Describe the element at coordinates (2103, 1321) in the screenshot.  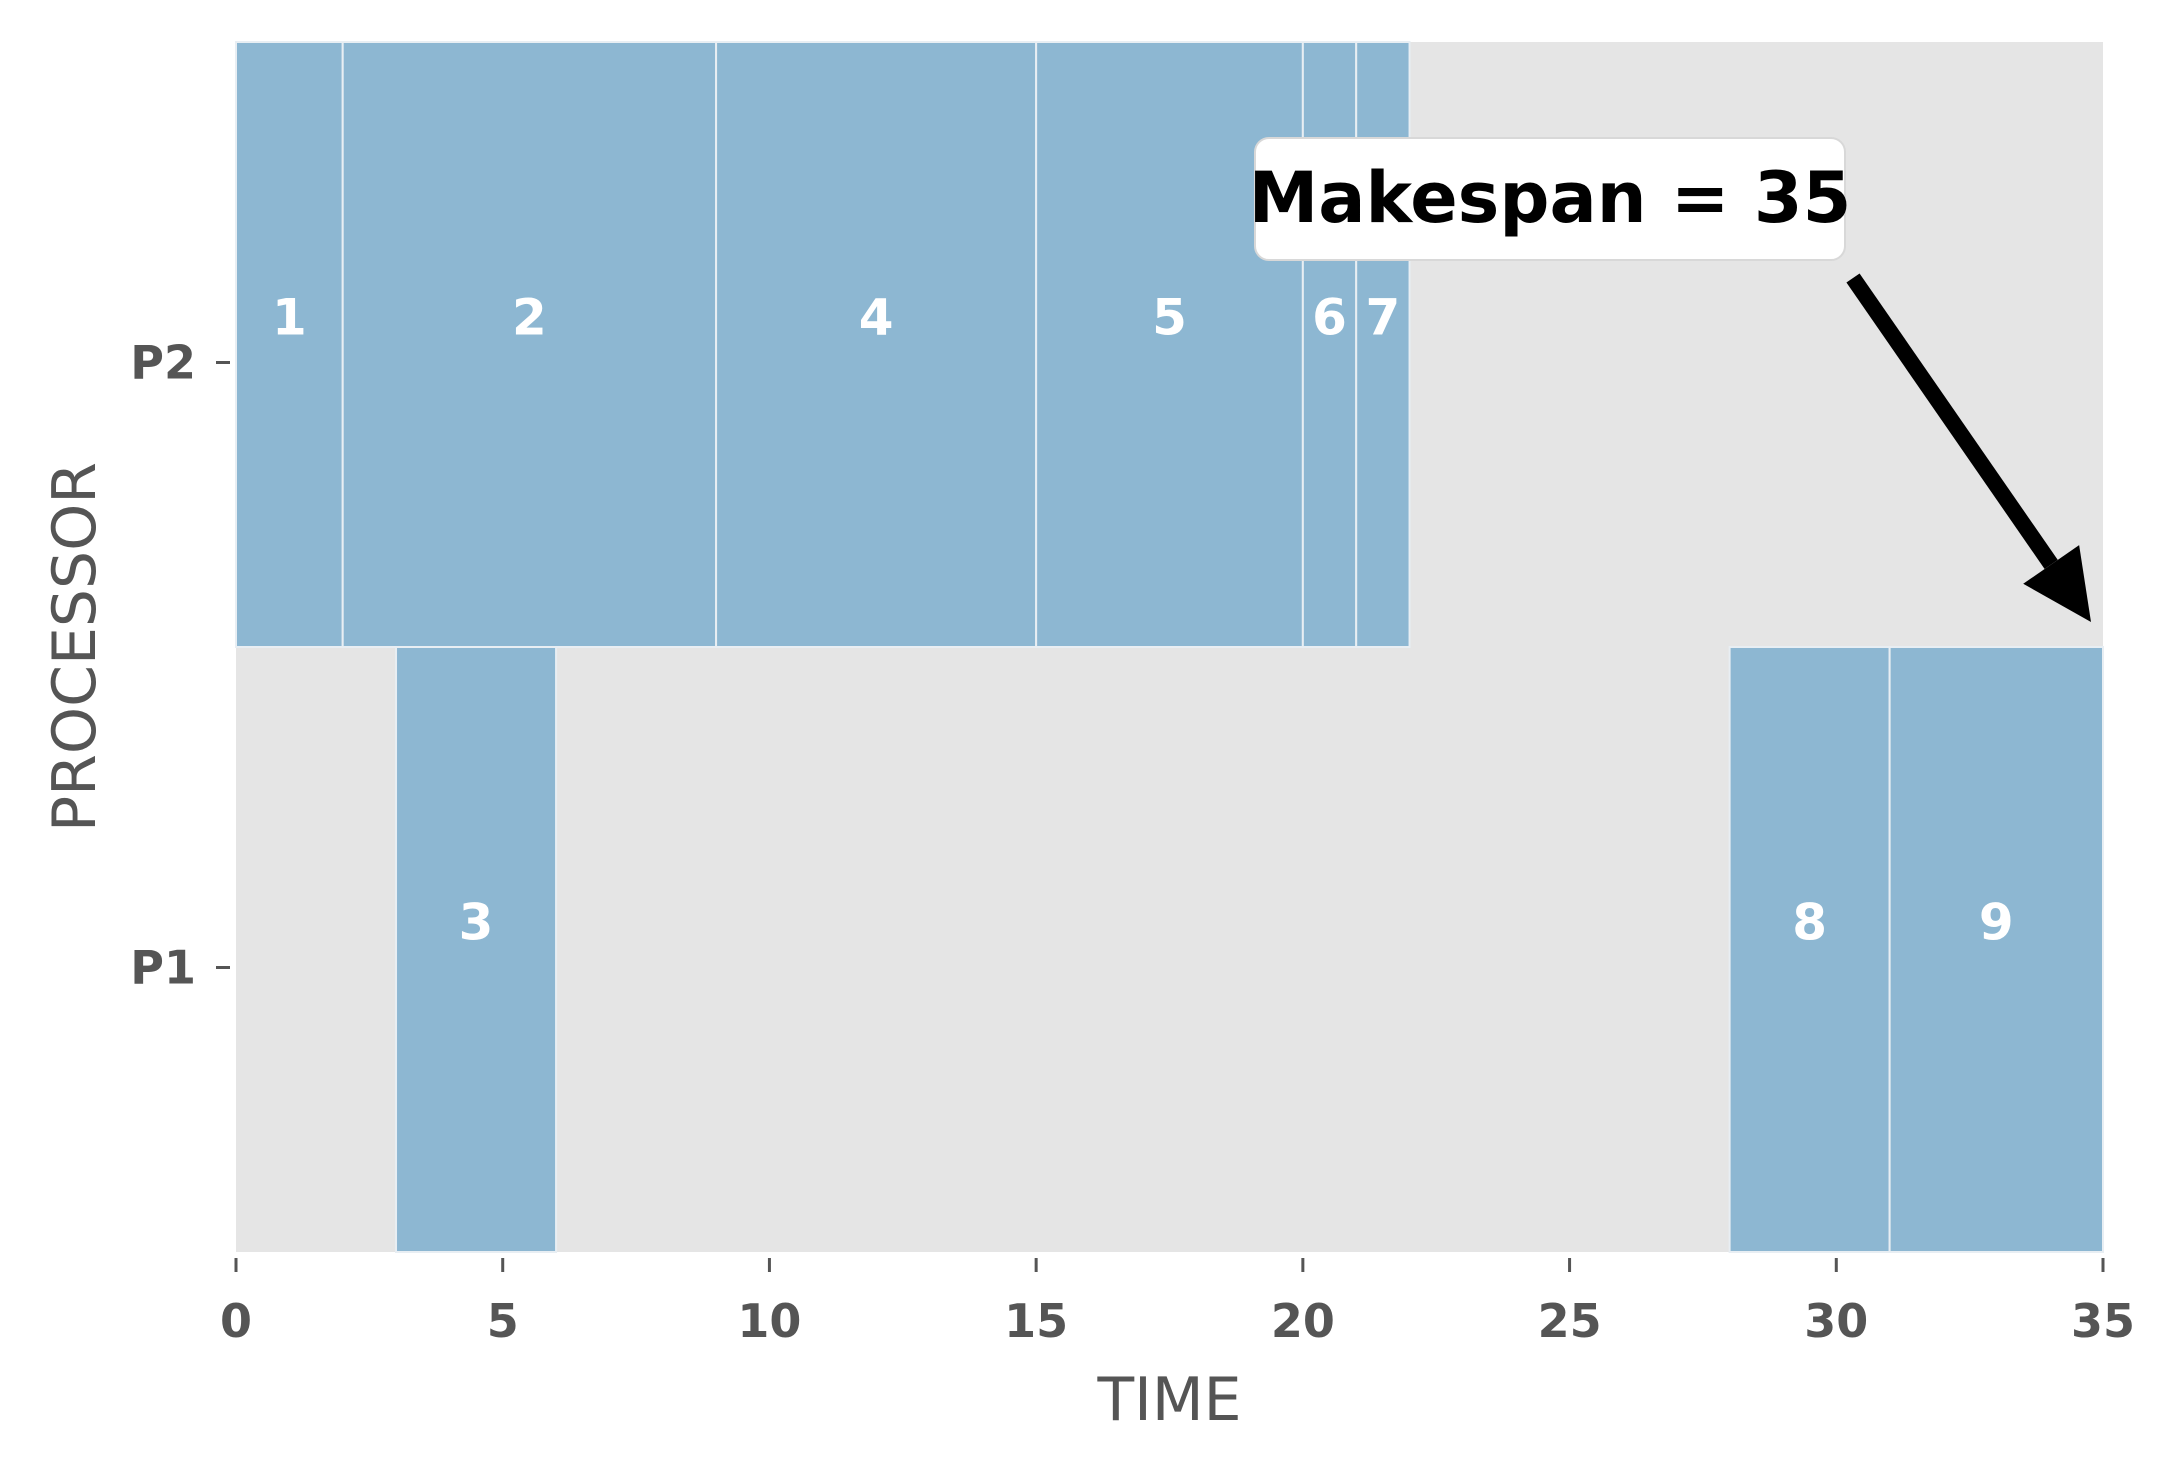
I see `x-tick-label-35: 35` at that location.